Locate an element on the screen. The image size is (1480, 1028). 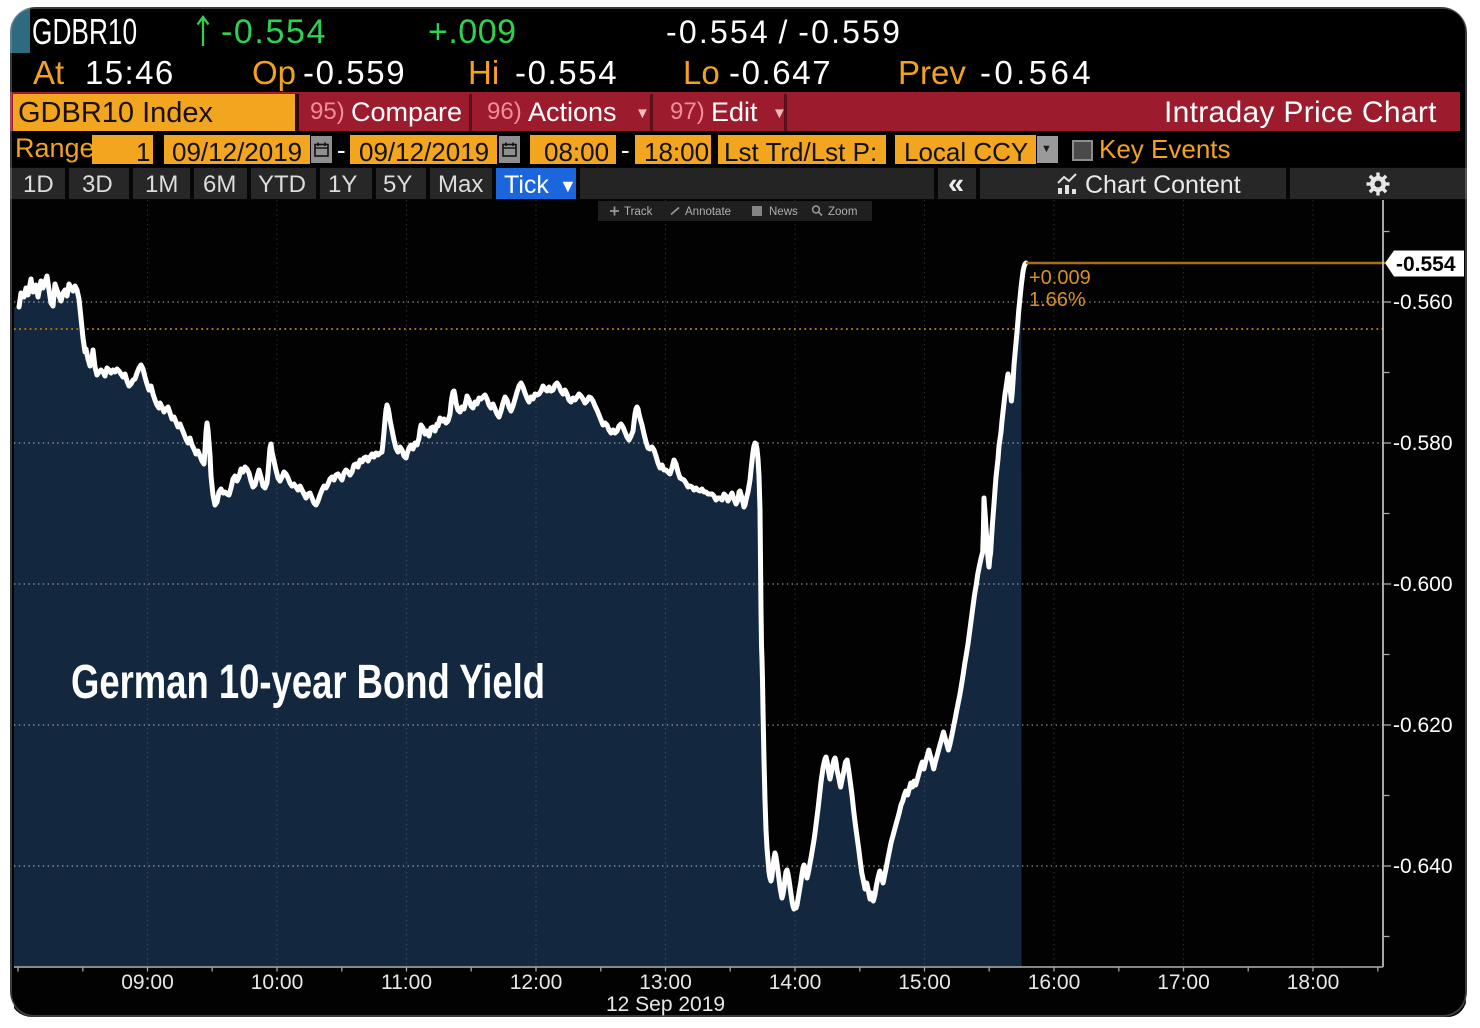
svg-text: 15:00 is located at coordinates (924, 982).